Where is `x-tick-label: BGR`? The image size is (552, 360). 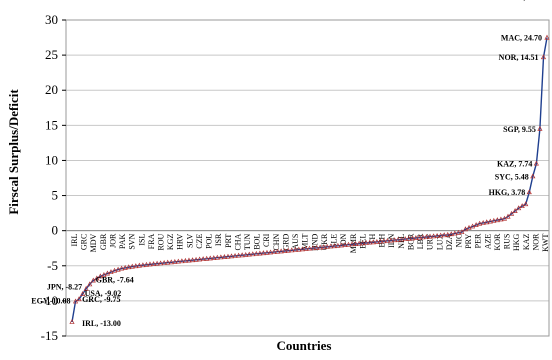
x-tick-label: BGR is located at coordinates (410, 241).